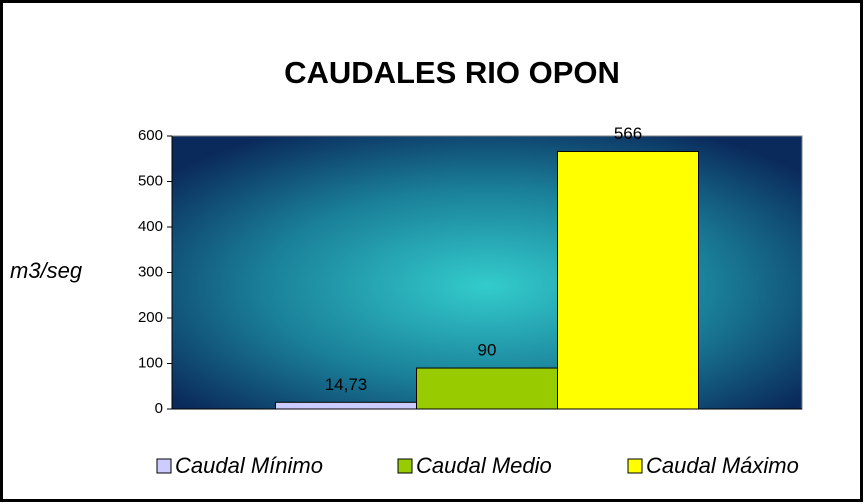 This screenshot has width=865, height=504. I want to click on chart-title: CAUDALES RIO OPON, so click(452, 72).